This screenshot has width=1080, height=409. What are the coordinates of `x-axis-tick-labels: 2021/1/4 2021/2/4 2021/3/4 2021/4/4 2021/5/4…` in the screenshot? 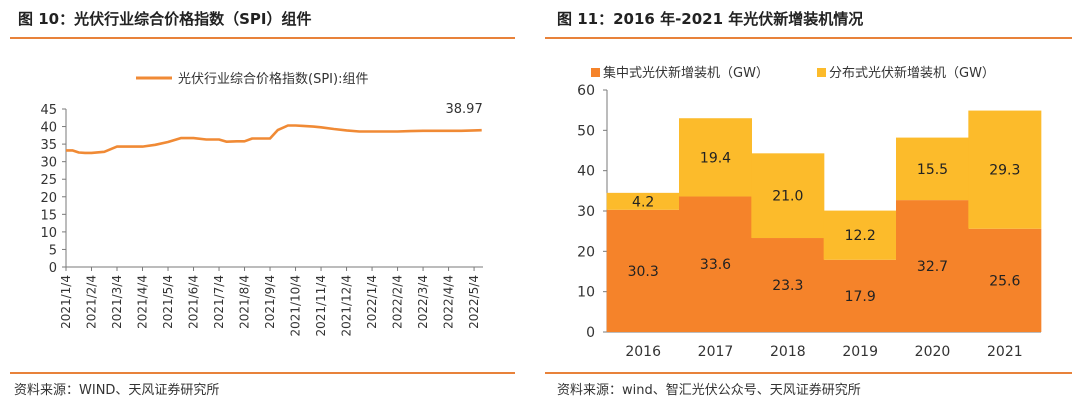 It's located at (270, 306).